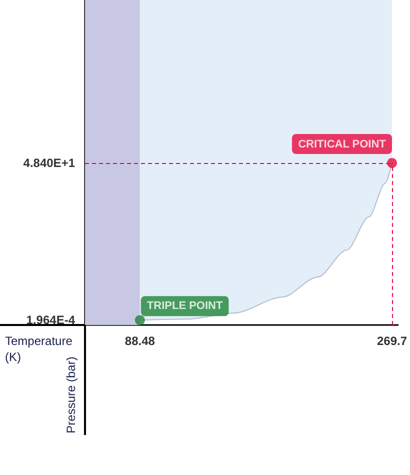  I want to click on annotation: TRIPLE POINT, so click(184, 306).